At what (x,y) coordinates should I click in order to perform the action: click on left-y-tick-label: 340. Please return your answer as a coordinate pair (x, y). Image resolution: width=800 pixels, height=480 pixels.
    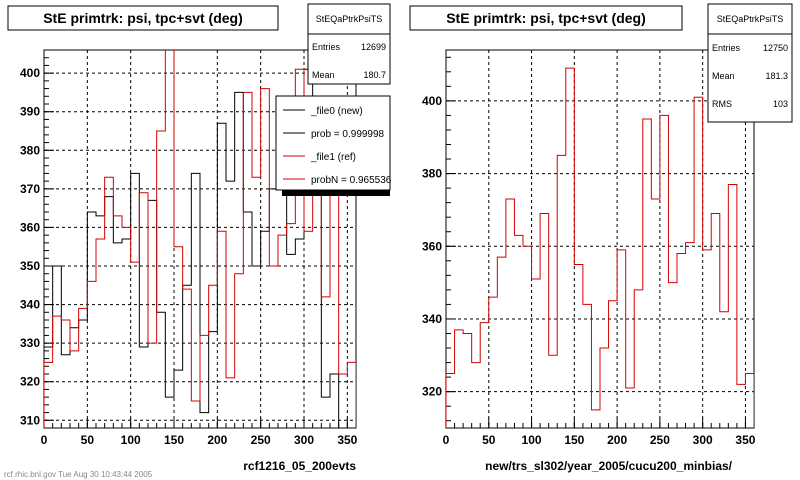
    Looking at the image, I should click on (30, 305).